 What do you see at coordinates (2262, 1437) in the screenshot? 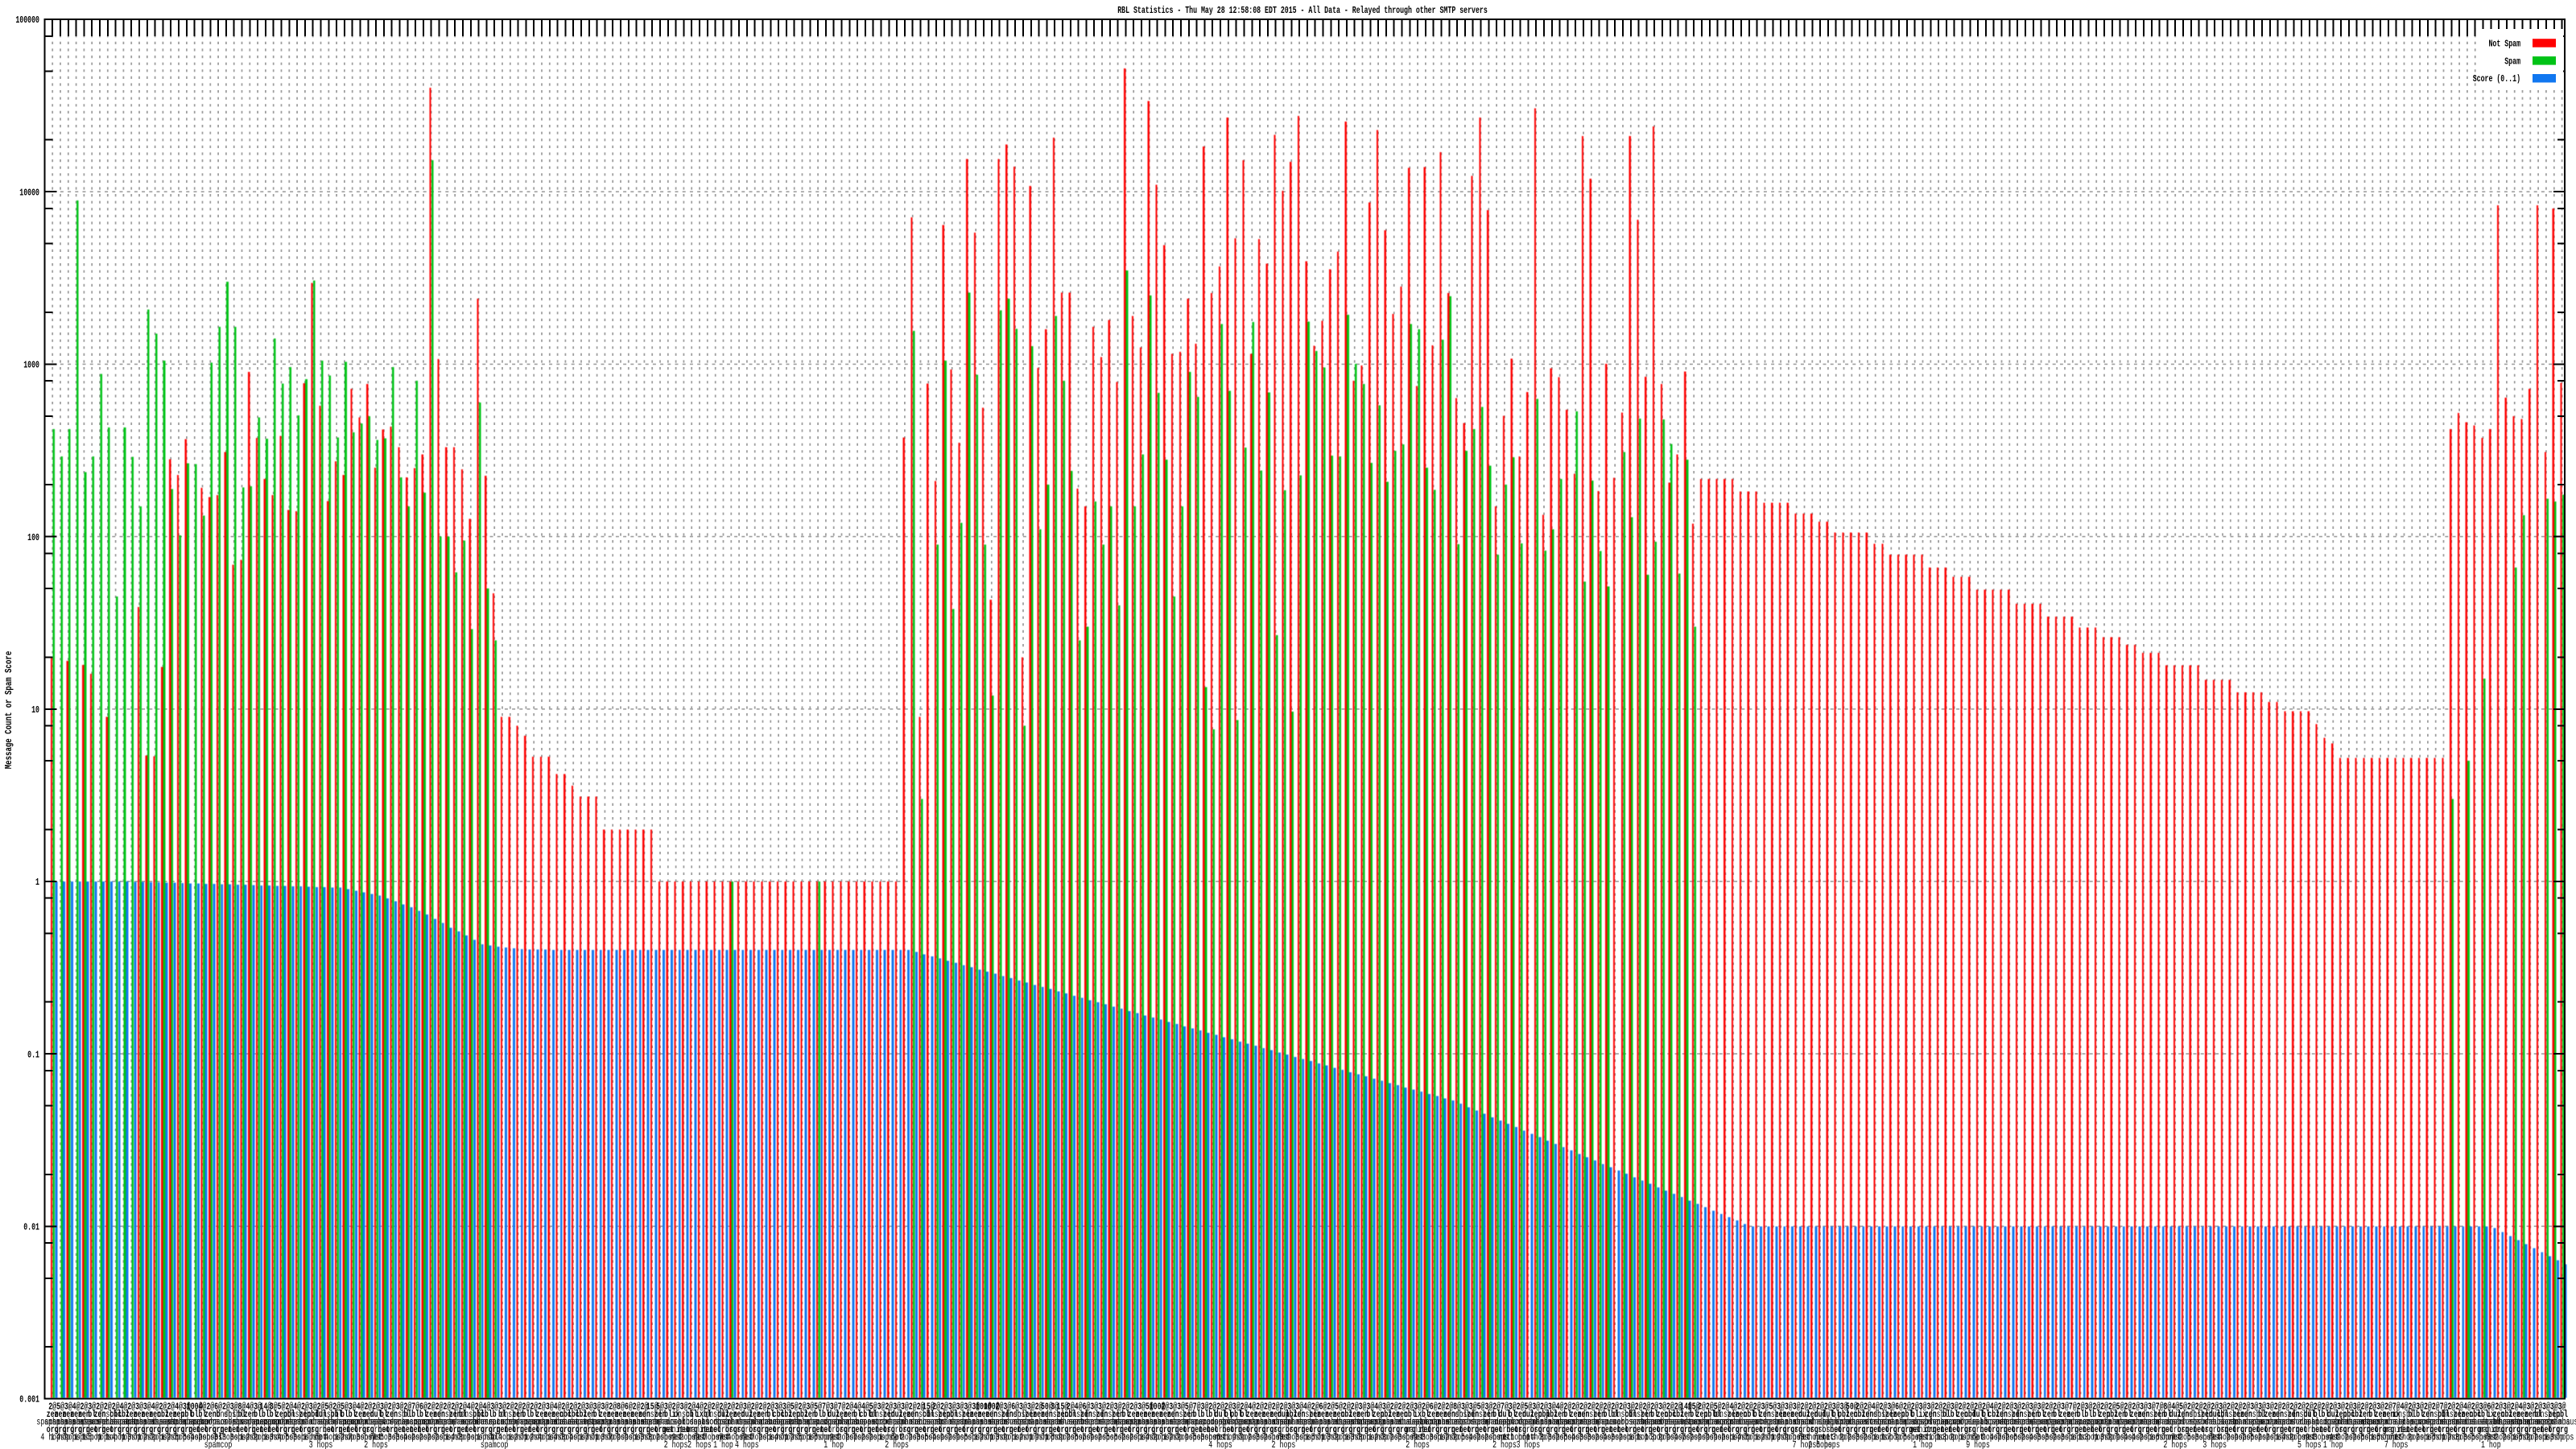
I see `svg-text: 6 hops` at bounding box center [2262, 1437].